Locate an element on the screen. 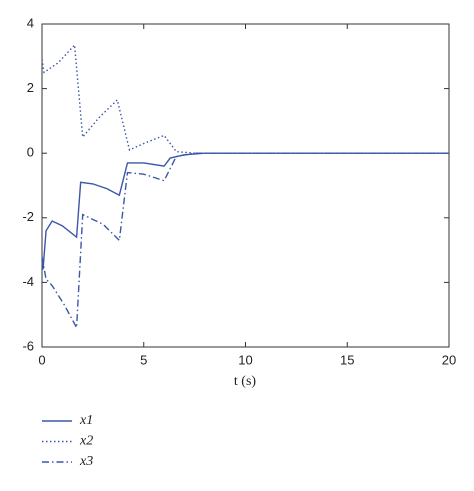 This screenshot has width=474, height=491. legend-label: x1 is located at coordinates (86, 420).